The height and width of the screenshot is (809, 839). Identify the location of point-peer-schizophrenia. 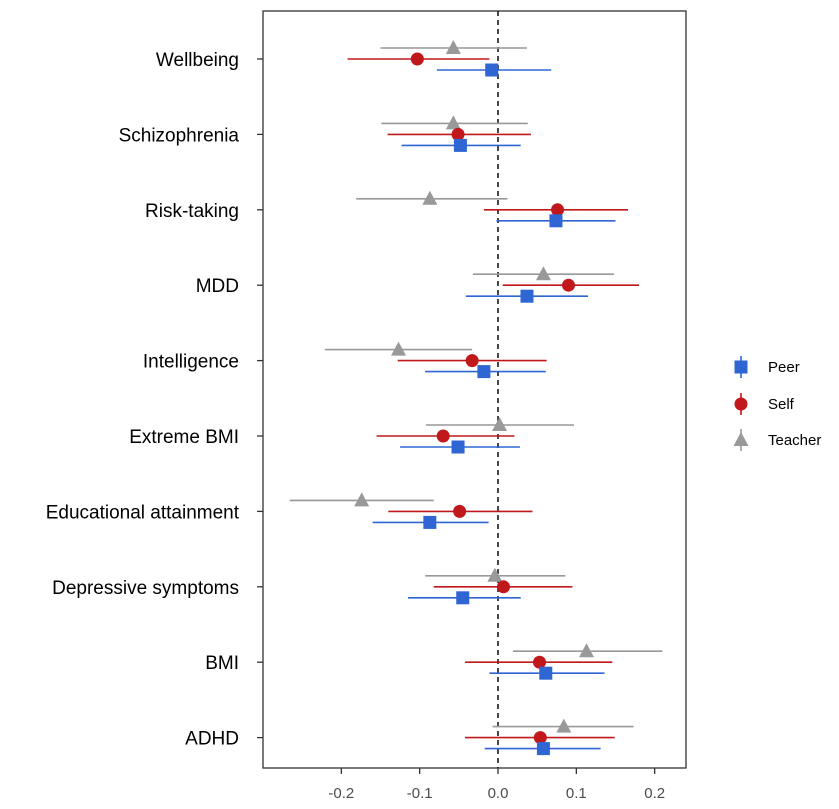
(460, 145).